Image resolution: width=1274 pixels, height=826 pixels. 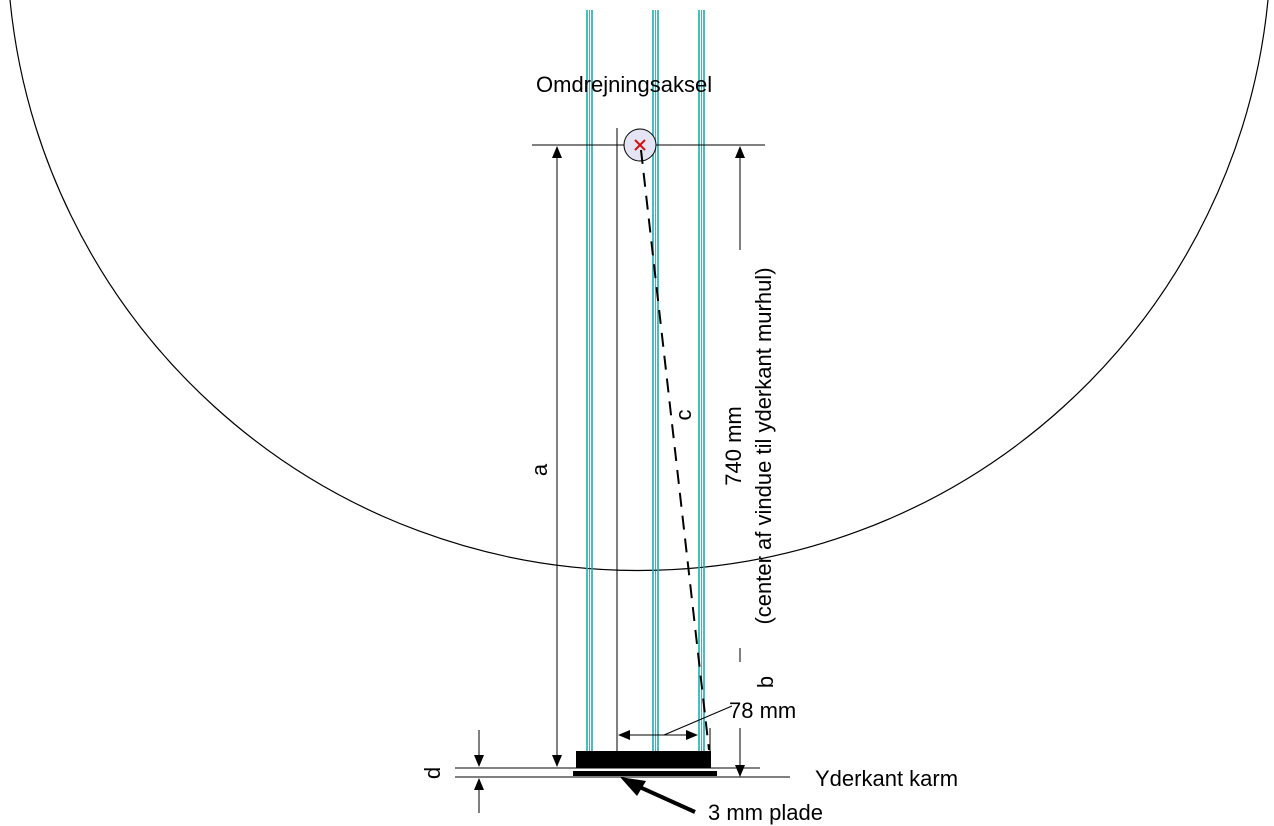 I want to click on axis-label: Omdrejningsaksel, so click(x=624, y=84).